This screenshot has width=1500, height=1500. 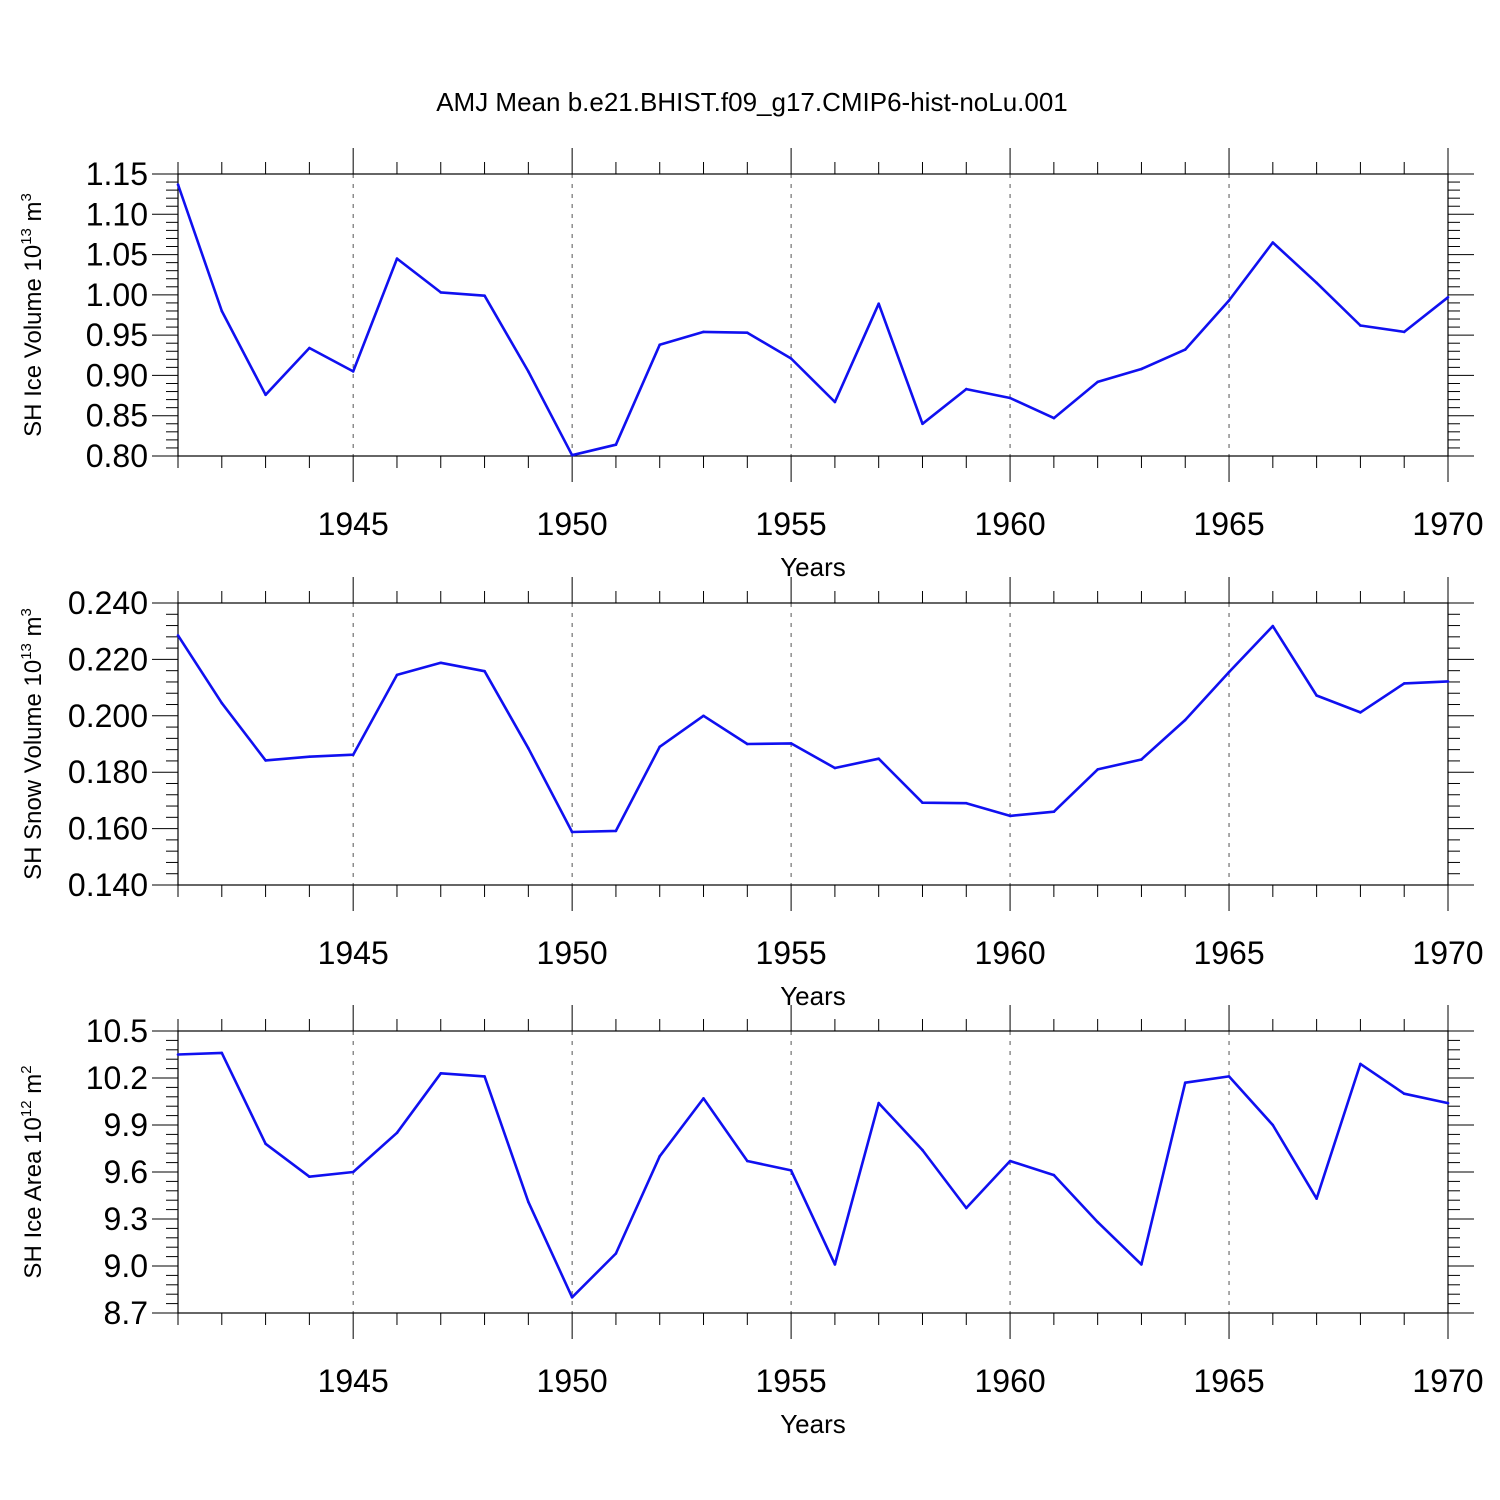 I want to click on y-tick-label: 0.240, so click(x=108, y=603).